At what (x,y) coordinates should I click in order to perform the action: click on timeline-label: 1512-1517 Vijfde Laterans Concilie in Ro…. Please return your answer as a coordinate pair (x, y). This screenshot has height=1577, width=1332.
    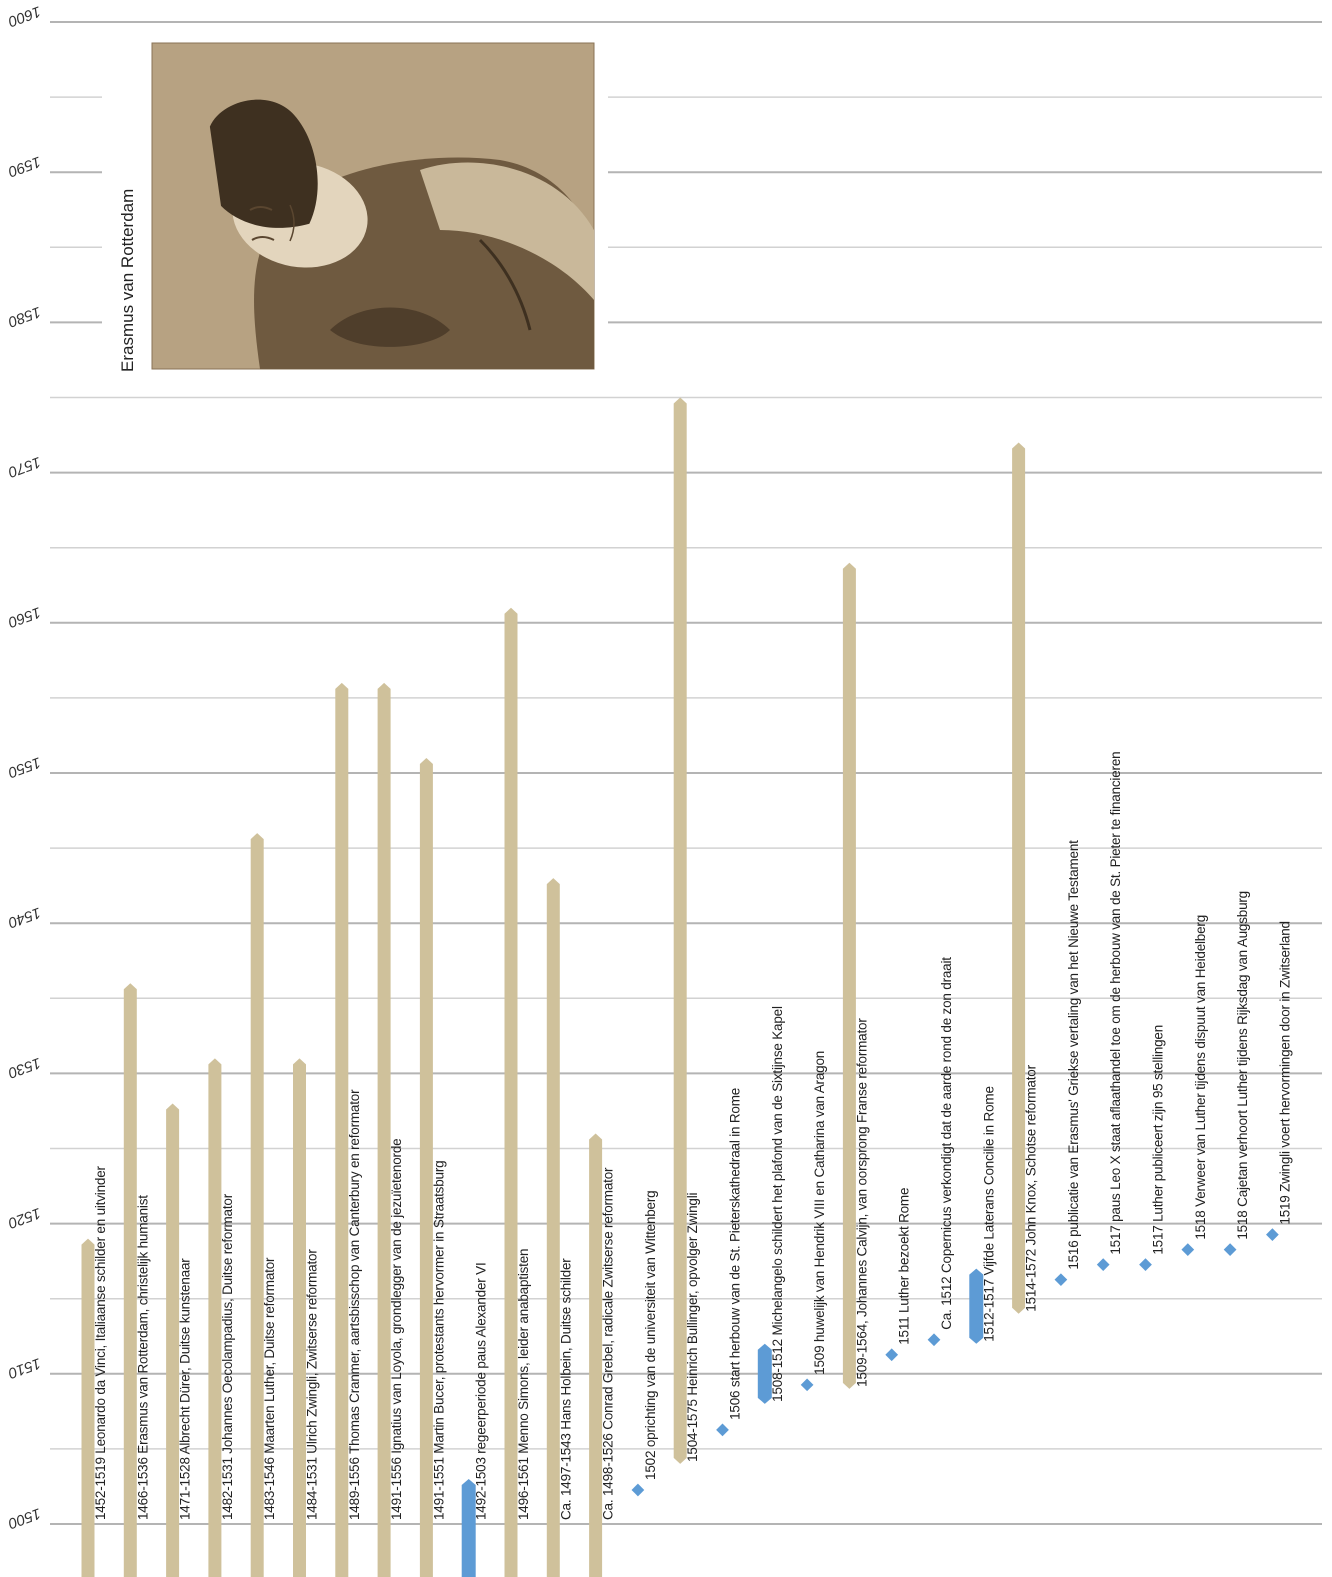
    Looking at the image, I should click on (988, 1214).